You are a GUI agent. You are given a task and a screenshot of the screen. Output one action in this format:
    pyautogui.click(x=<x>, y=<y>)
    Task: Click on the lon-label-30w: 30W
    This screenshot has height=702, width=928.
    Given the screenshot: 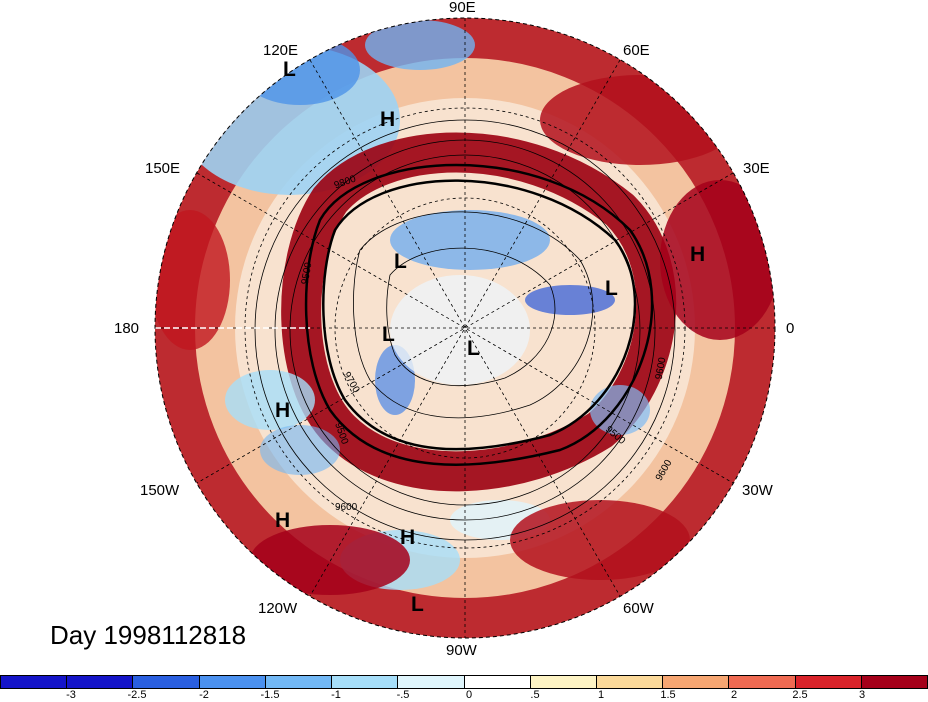 What is the action you would take?
    pyautogui.click(x=757, y=490)
    